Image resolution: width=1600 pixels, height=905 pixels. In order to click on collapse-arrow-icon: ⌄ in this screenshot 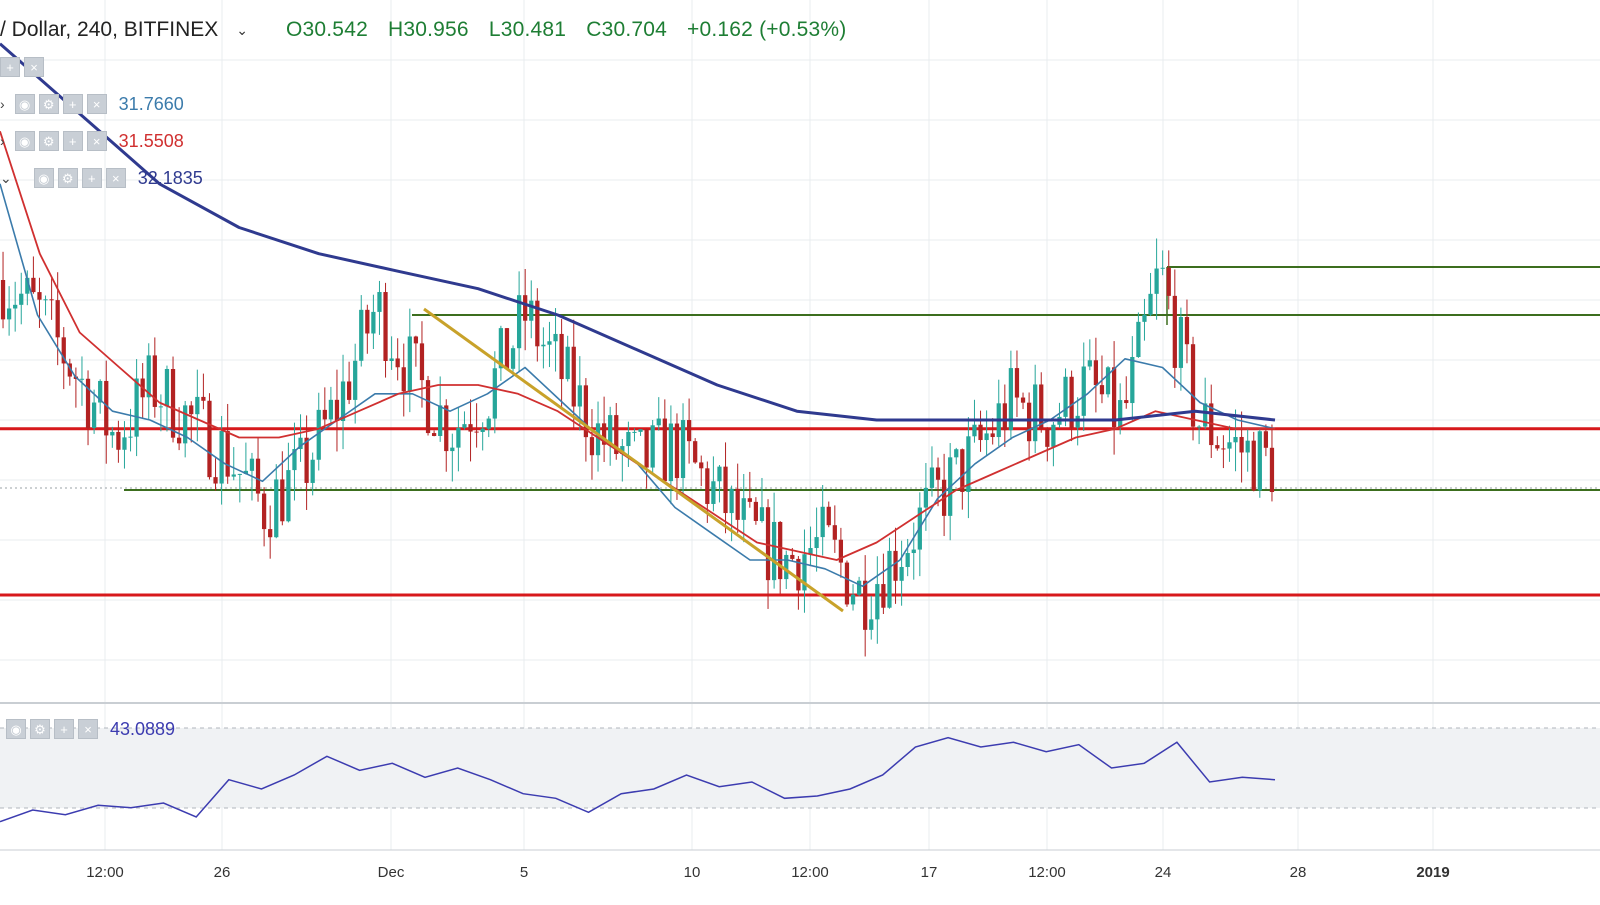, I will do `click(6, 177)`.